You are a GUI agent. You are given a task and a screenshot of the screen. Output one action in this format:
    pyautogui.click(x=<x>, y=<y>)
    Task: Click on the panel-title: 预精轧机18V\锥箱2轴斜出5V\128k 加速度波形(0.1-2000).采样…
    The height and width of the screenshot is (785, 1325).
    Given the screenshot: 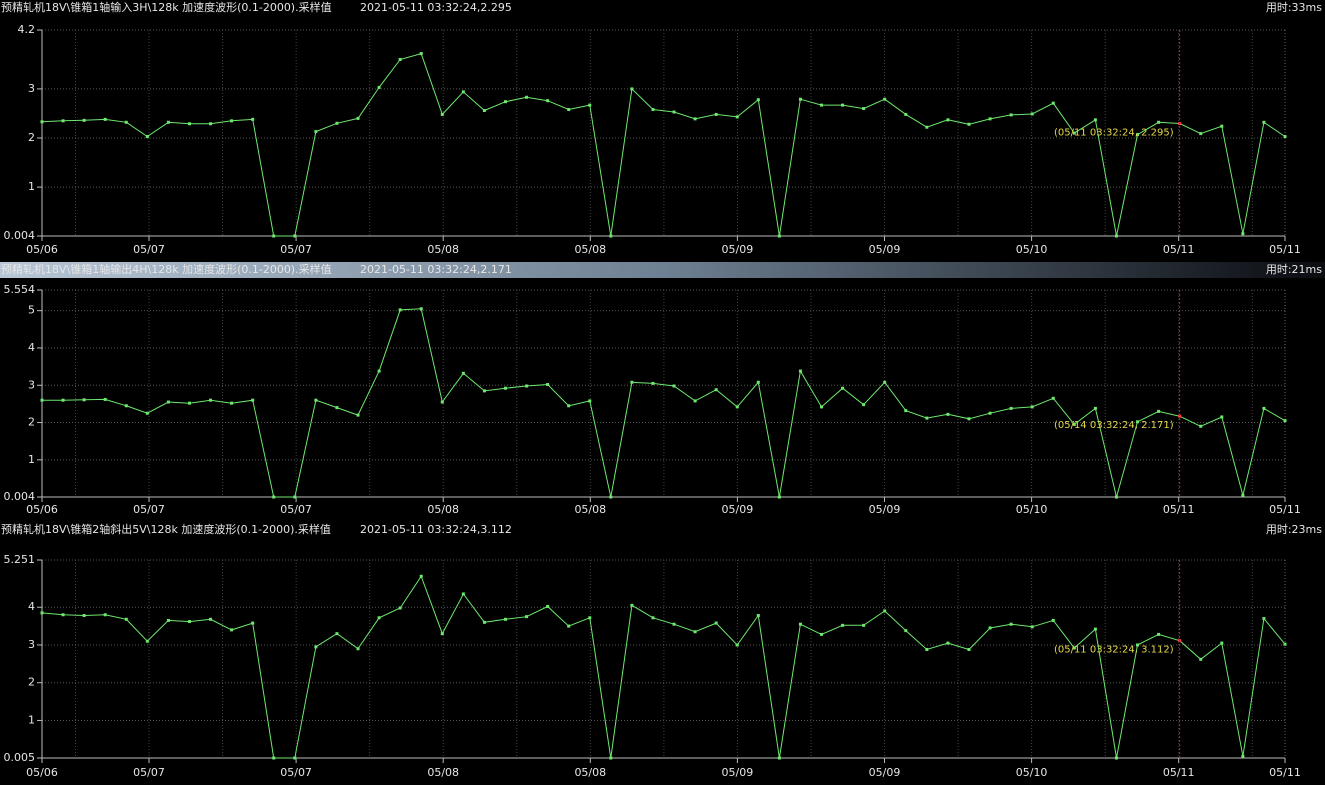 What is the action you would take?
    pyautogui.click(x=166, y=529)
    